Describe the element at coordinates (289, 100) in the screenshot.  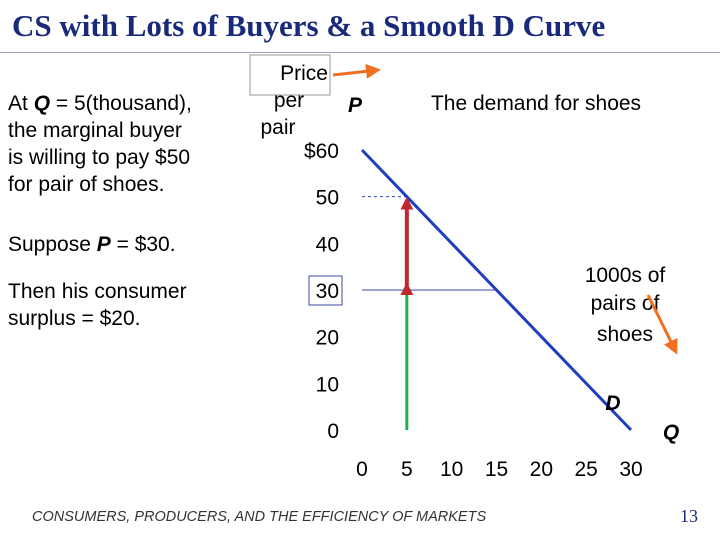
I see `y-callout-line-2: per` at that location.